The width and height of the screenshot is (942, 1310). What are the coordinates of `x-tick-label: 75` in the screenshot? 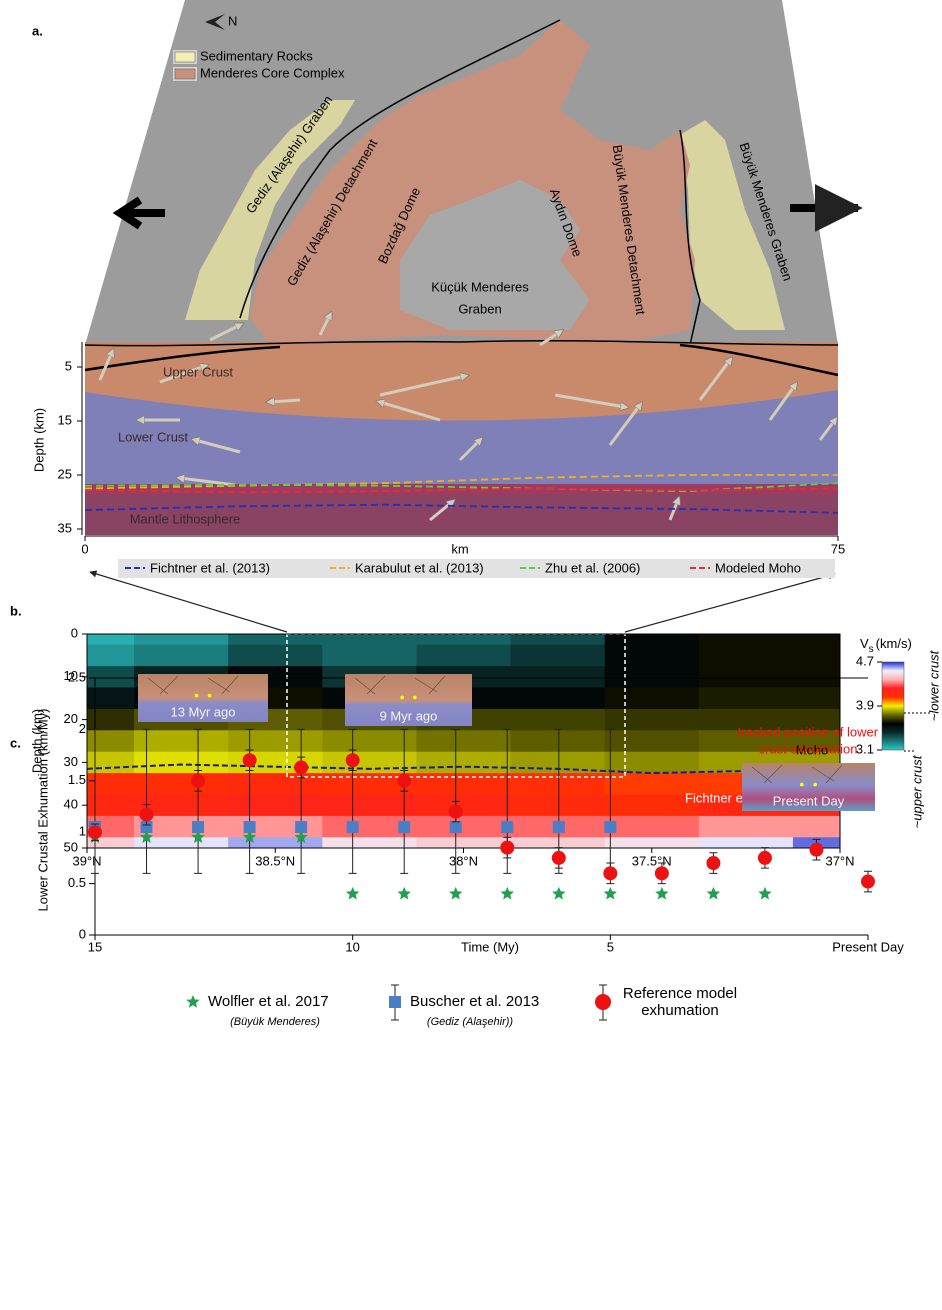 It's located at (838, 548).